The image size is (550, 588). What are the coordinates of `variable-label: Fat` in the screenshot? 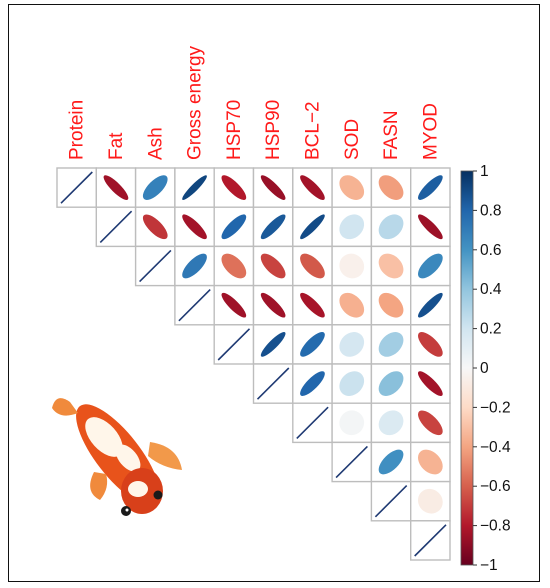 It's located at (116, 146).